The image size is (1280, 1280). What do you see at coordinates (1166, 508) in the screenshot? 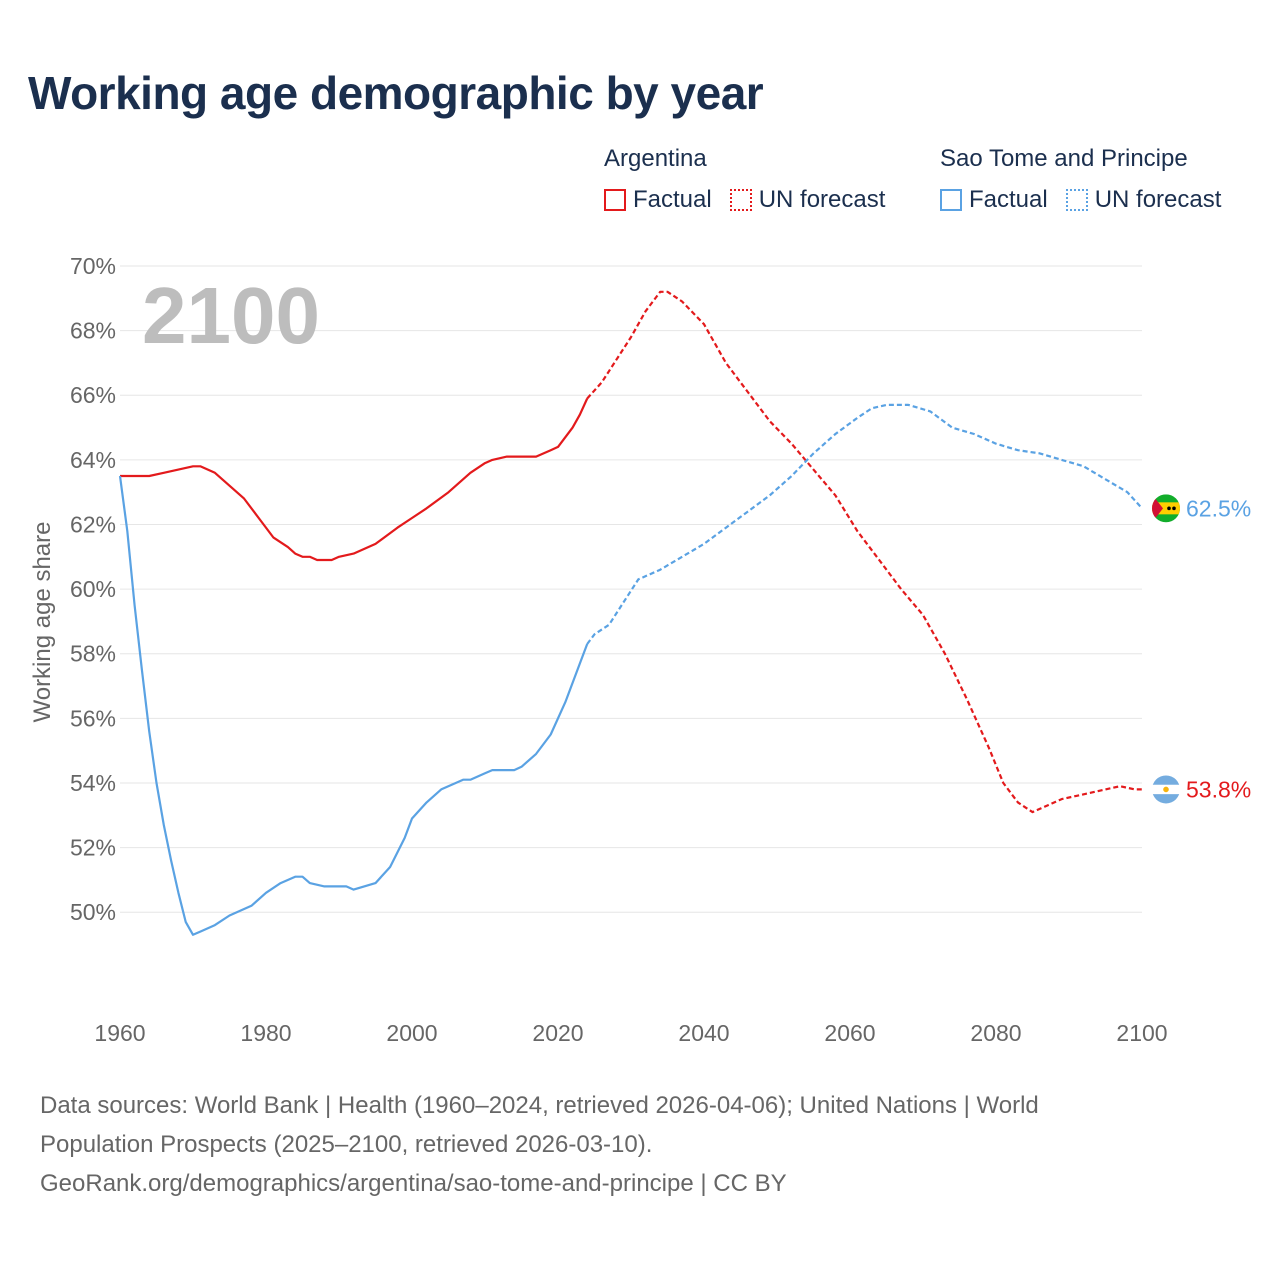
I see `sao-tome-and-principe-flag-icon` at bounding box center [1166, 508].